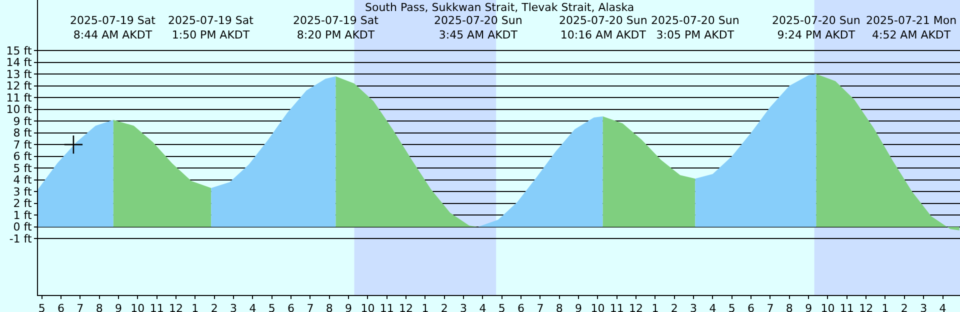 Image resolution: width=960 pixels, height=312 pixels. Describe the element at coordinates (22, 215) in the screenshot. I see `y-tick-label: 1 ft` at that location.